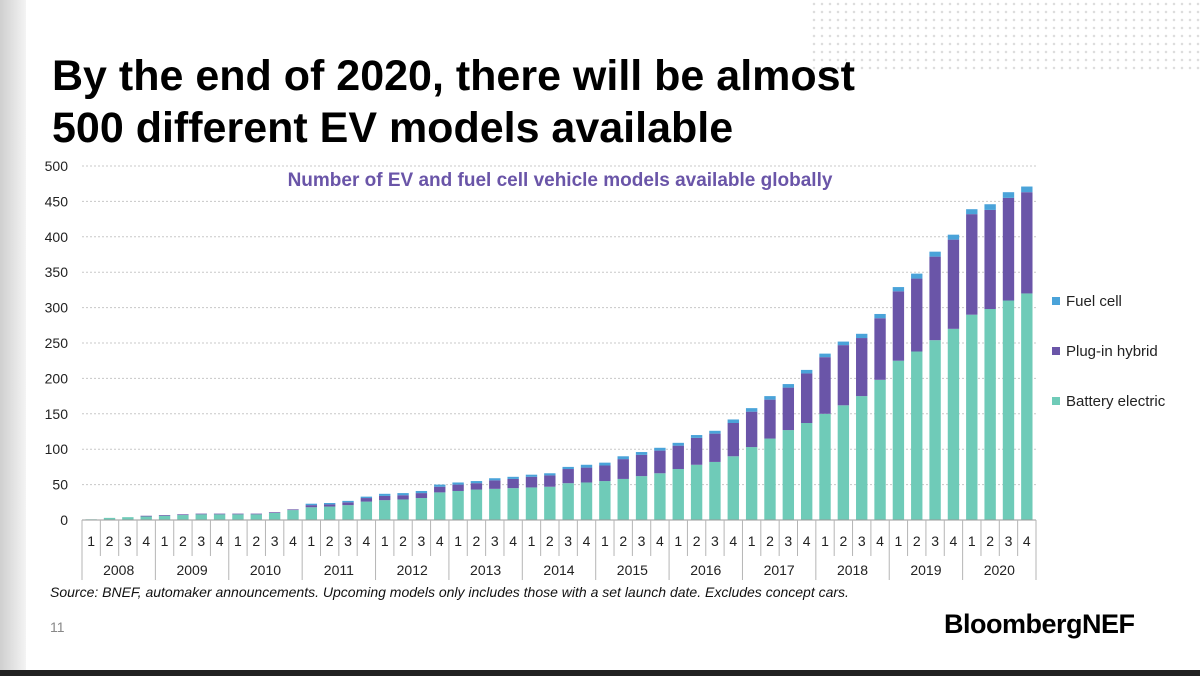  Describe the element at coordinates (57, 449) in the screenshot. I see `y-tick-label: 100` at that location.